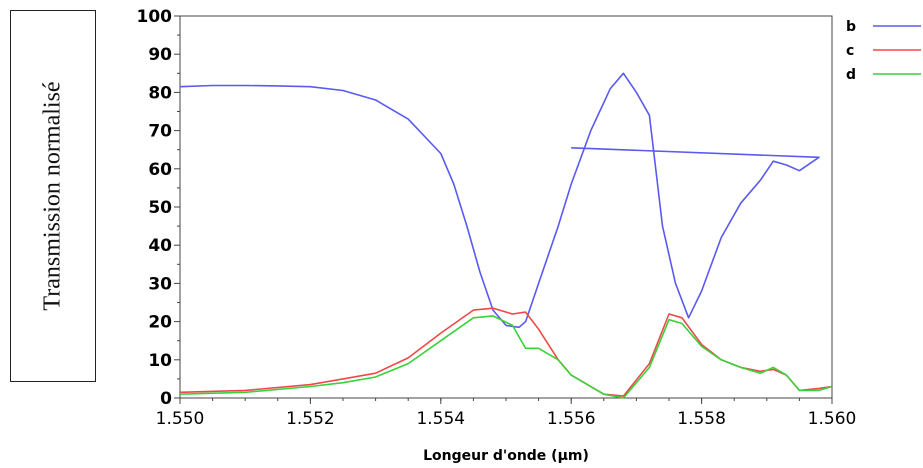  I want to click on x-tick-label: 1.554, so click(440, 419).